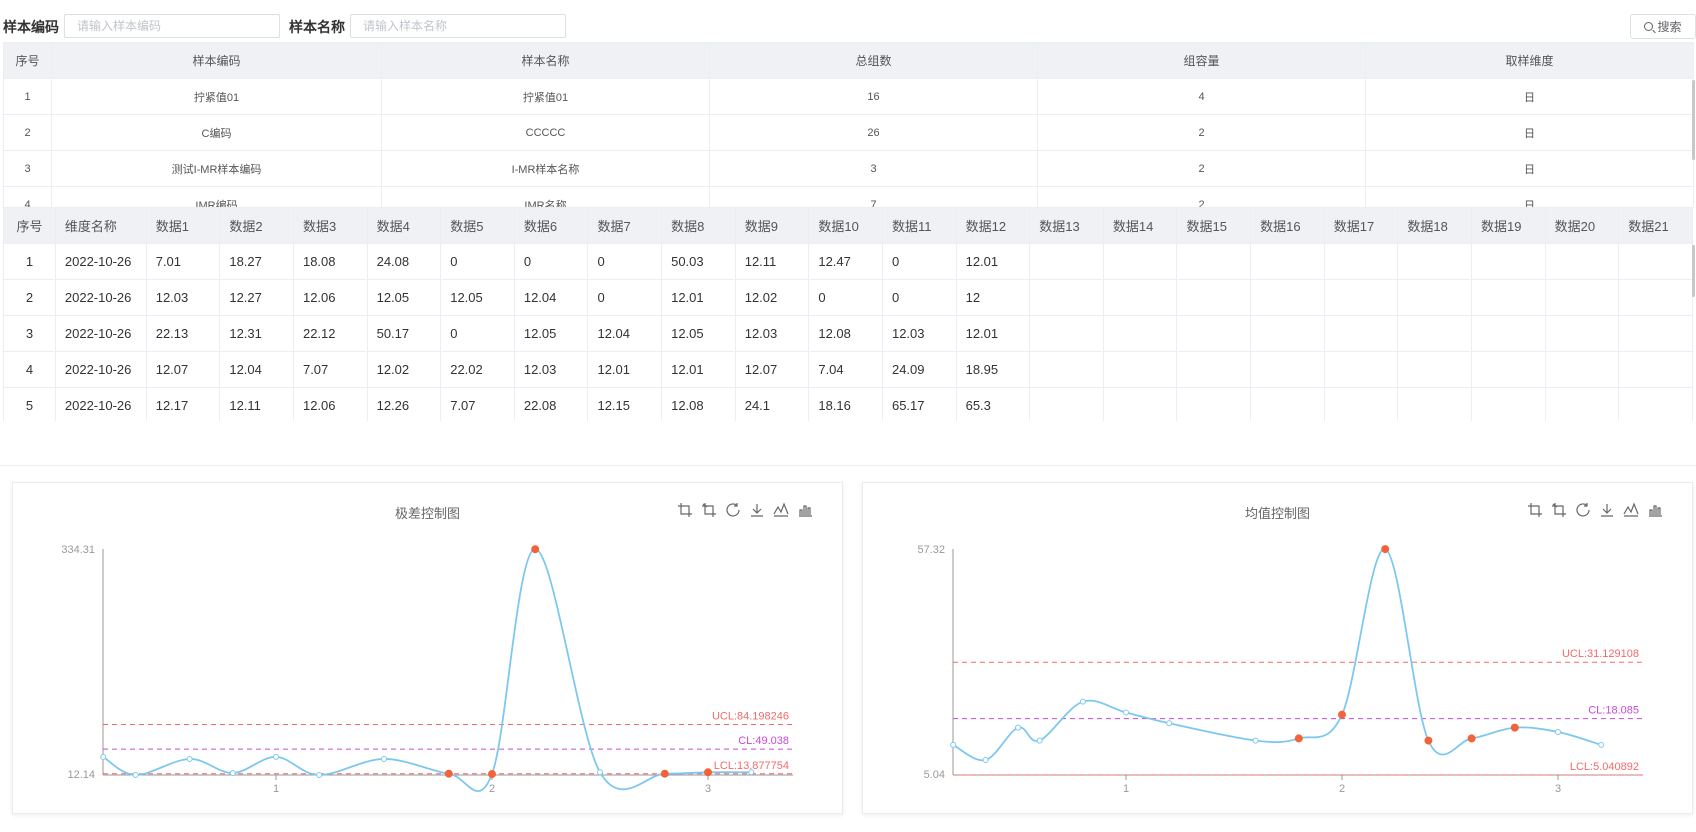 The height and width of the screenshot is (832, 1696). I want to click on sample-code-input, so click(172, 26).